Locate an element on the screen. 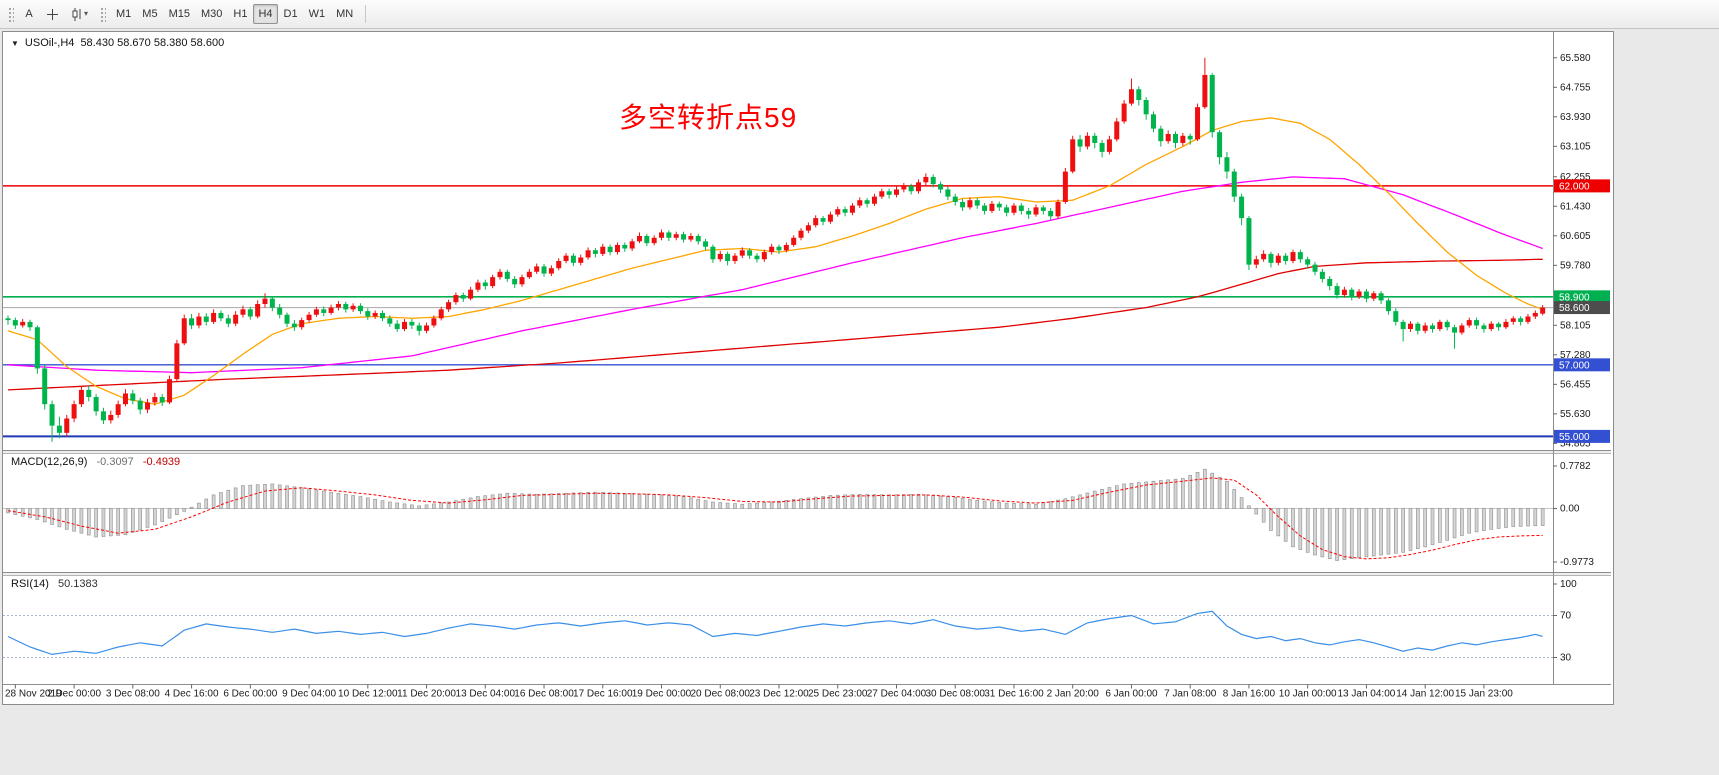  macd-signal-value: -0.4939 is located at coordinates (161, 462).